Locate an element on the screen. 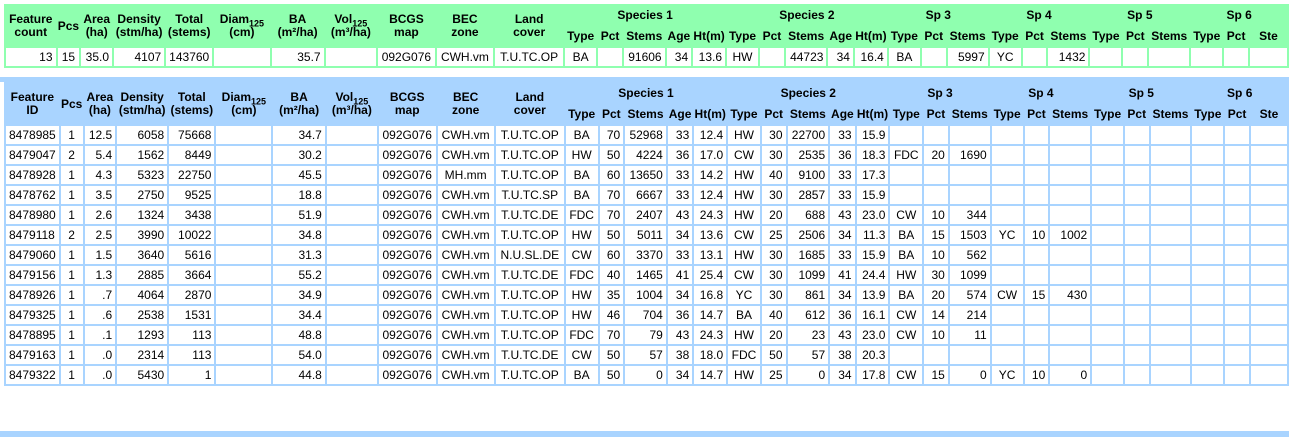 The image size is (1289, 437). cell-sp1-pct is located at coordinates (610, 57).